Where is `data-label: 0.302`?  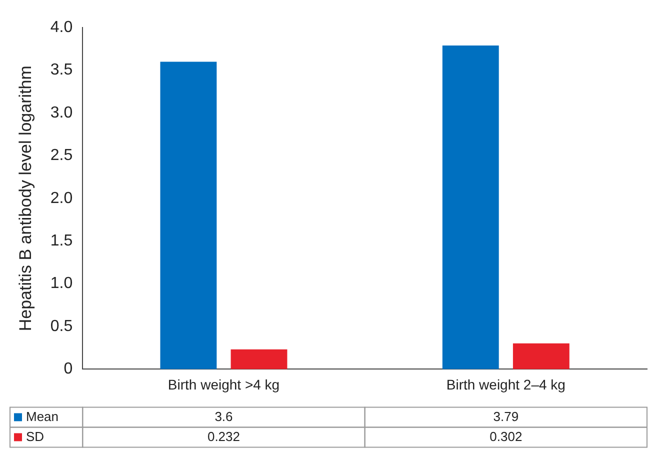
data-label: 0.302 is located at coordinates (506, 436).